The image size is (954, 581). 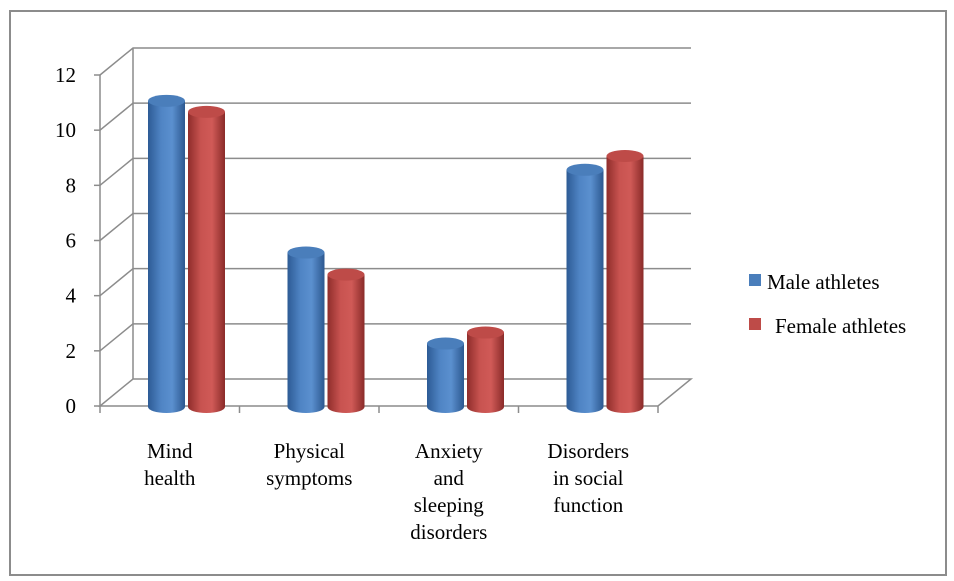 I want to click on y-tick-label: 8, so click(x=71, y=185).